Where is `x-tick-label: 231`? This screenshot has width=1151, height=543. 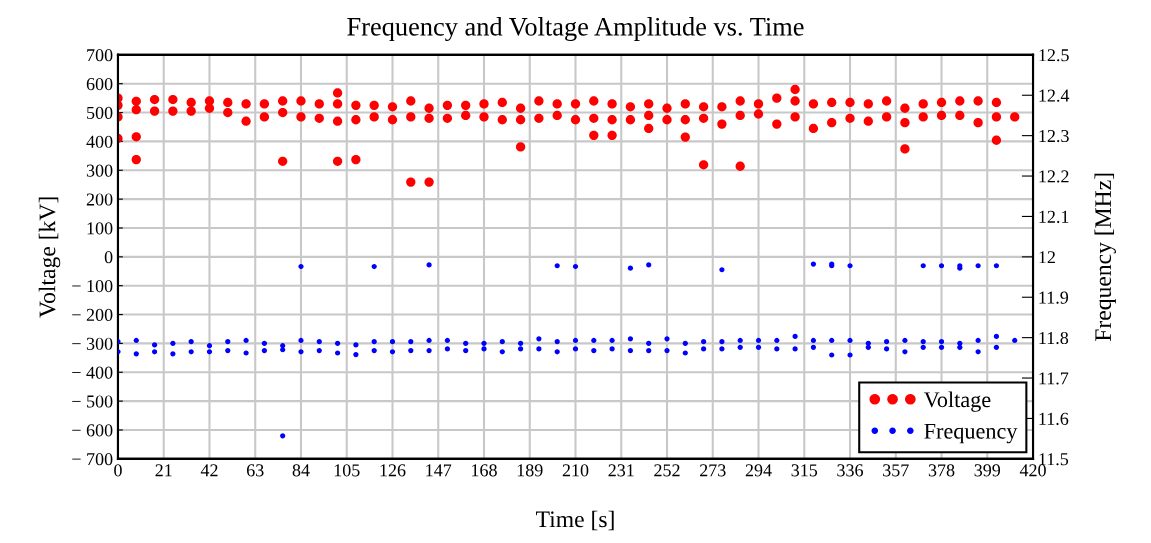
x-tick-label: 231 is located at coordinates (621, 470).